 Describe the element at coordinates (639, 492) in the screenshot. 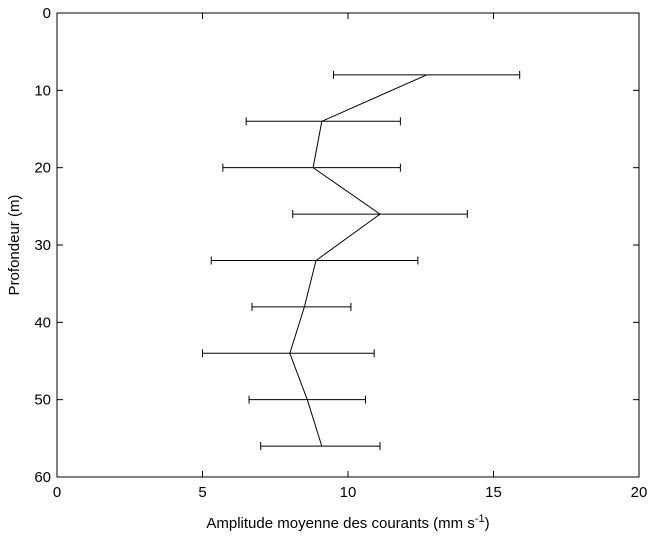

I see `x-tick-label: 20` at that location.